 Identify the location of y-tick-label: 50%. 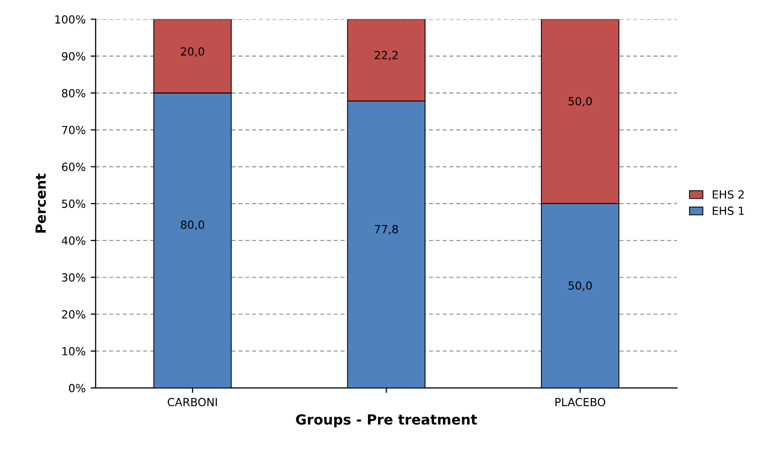
(74, 204).